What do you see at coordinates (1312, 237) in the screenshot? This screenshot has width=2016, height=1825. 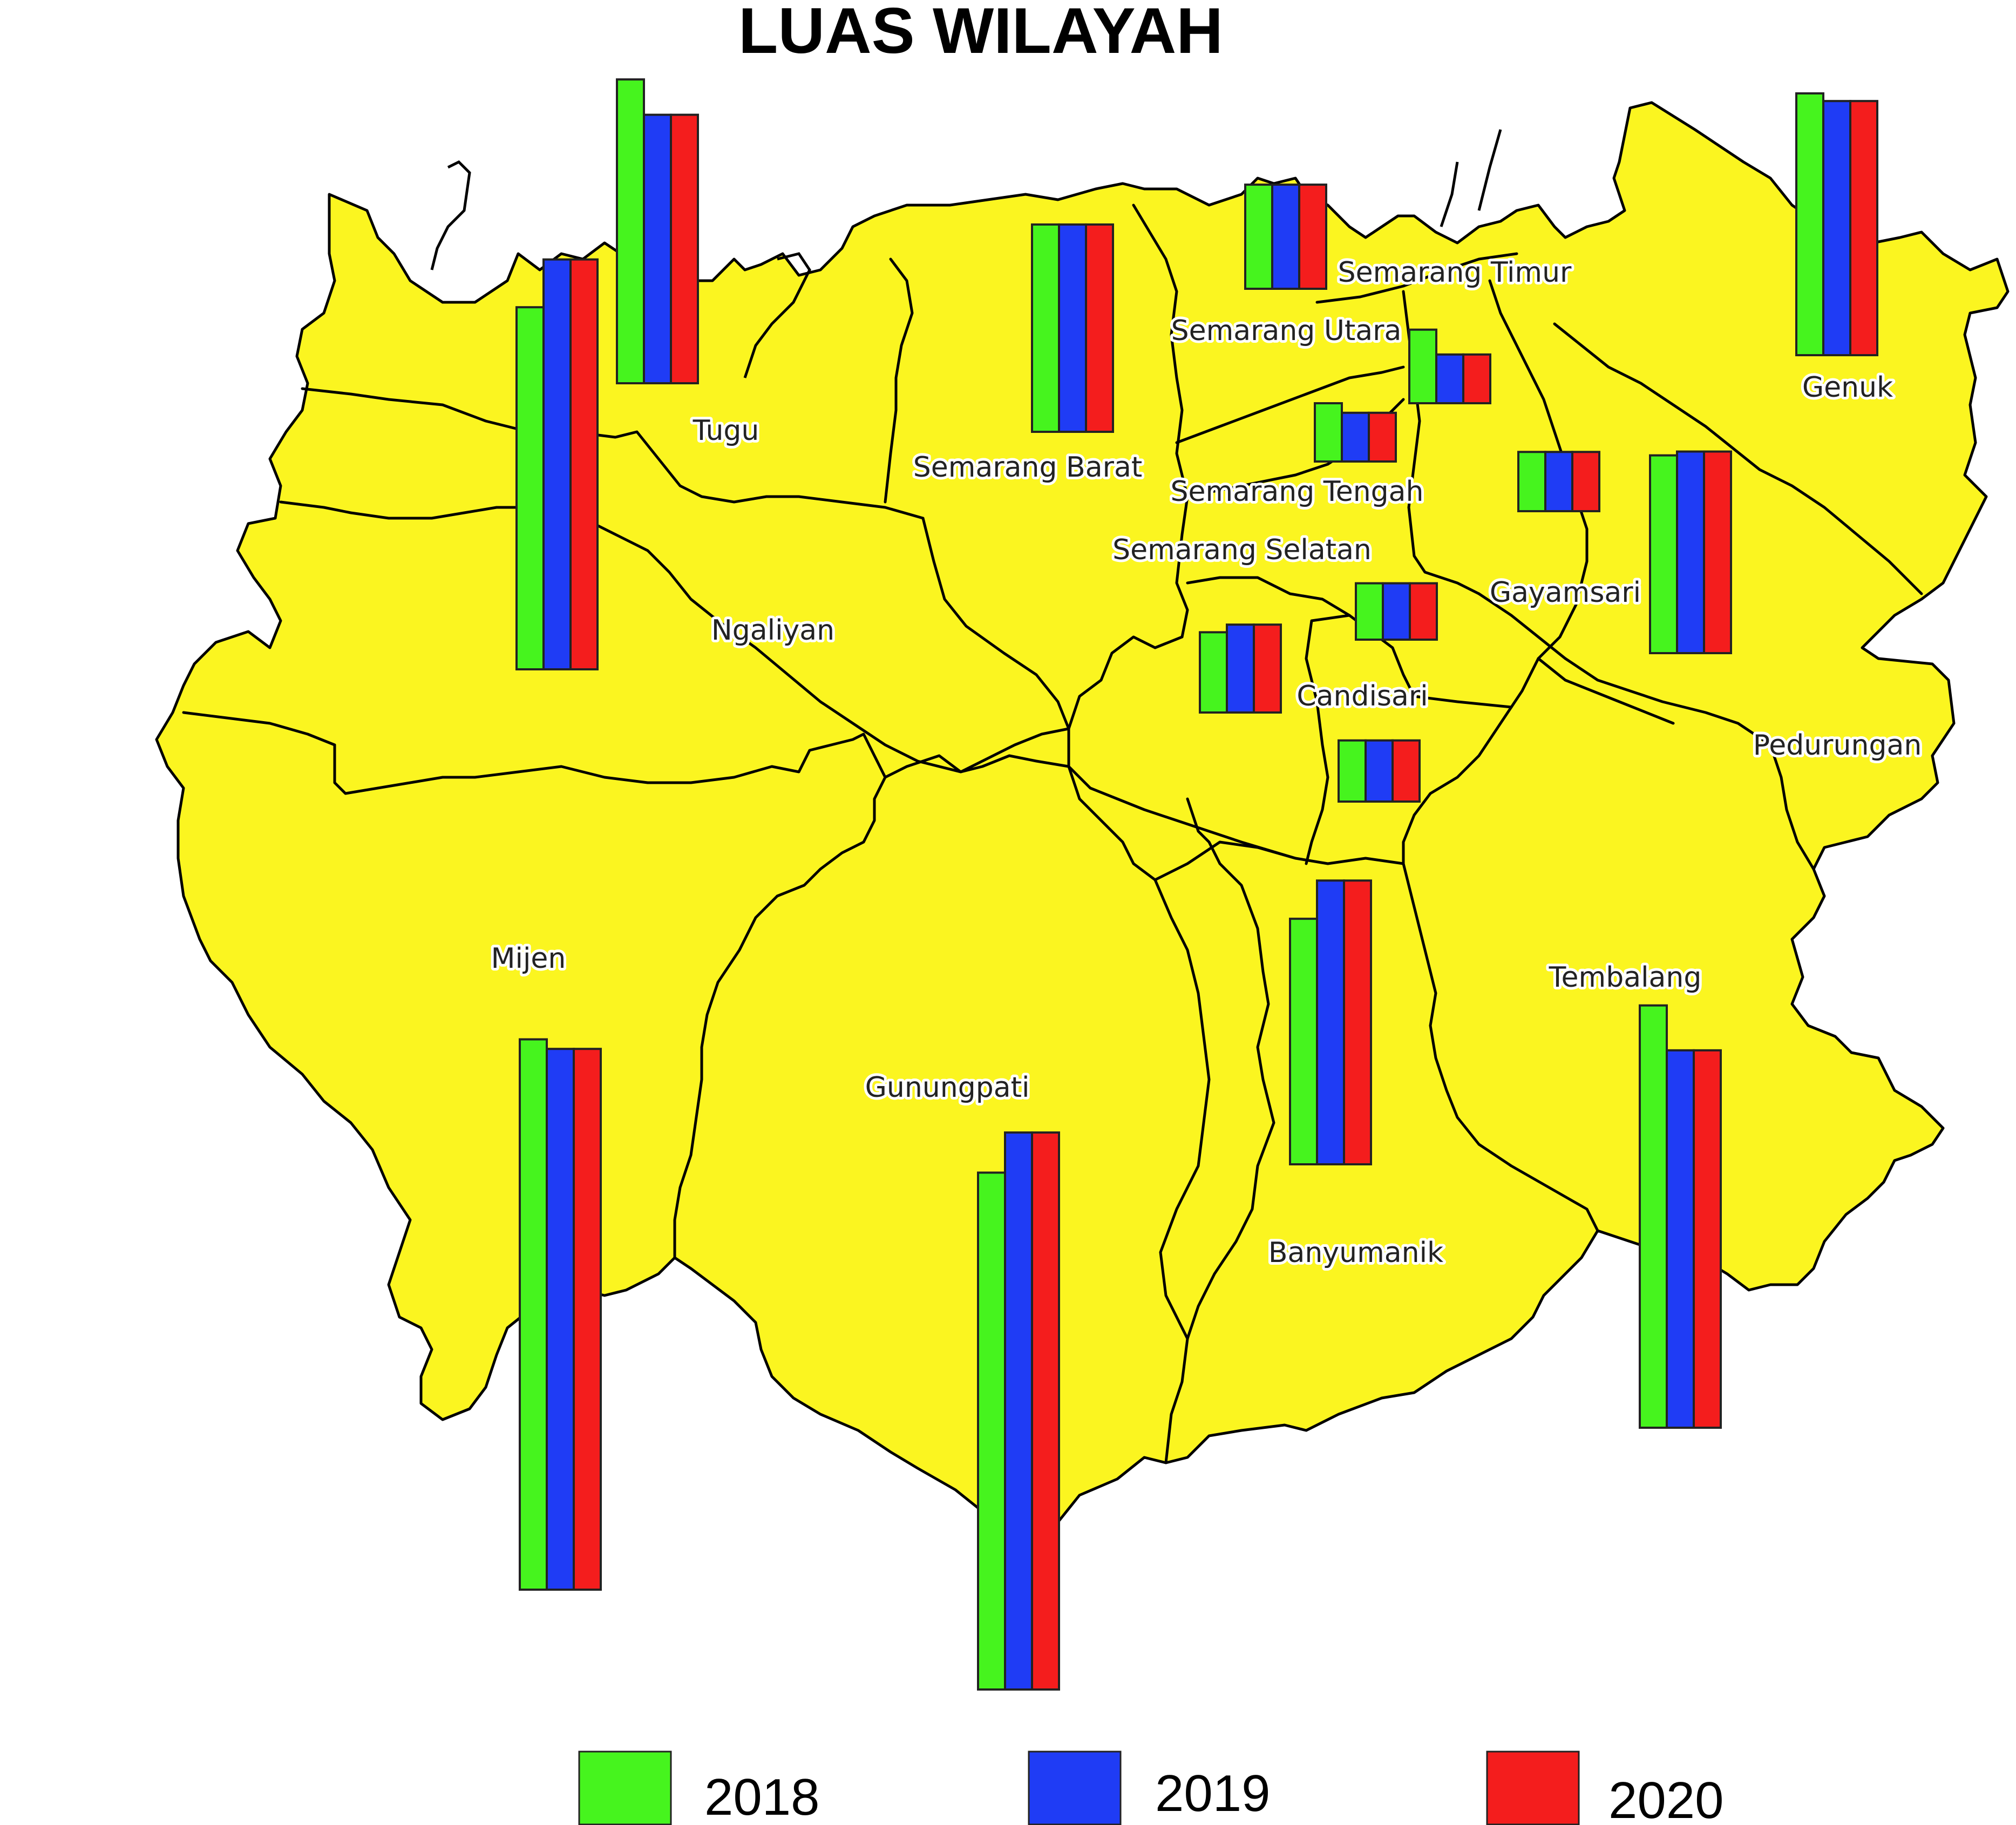 I see `bar-semarang-utara-2020` at bounding box center [1312, 237].